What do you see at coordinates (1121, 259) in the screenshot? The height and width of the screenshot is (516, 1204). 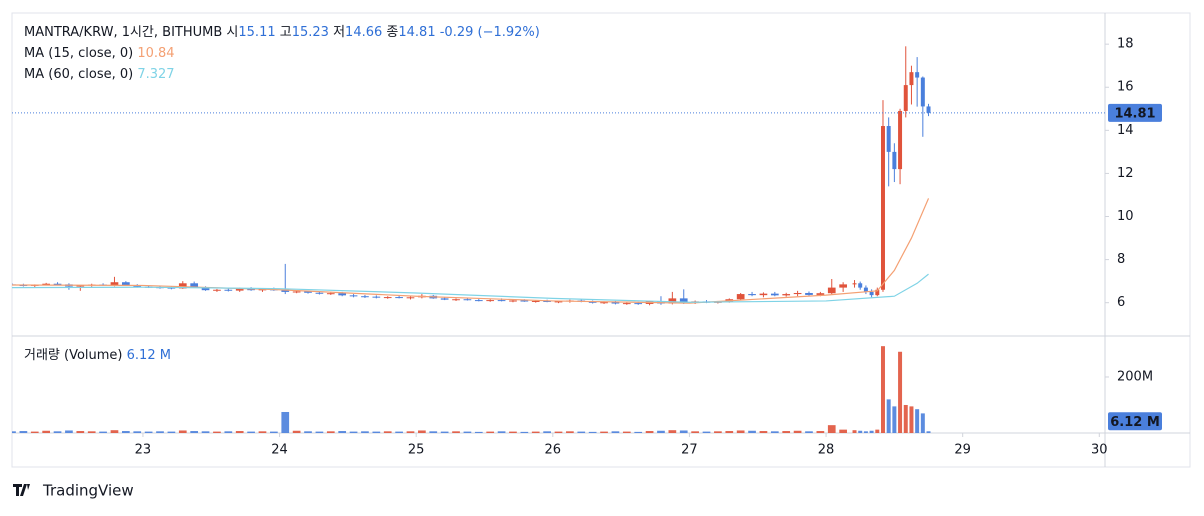 I see `y-tick-label: 8` at bounding box center [1121, 259].